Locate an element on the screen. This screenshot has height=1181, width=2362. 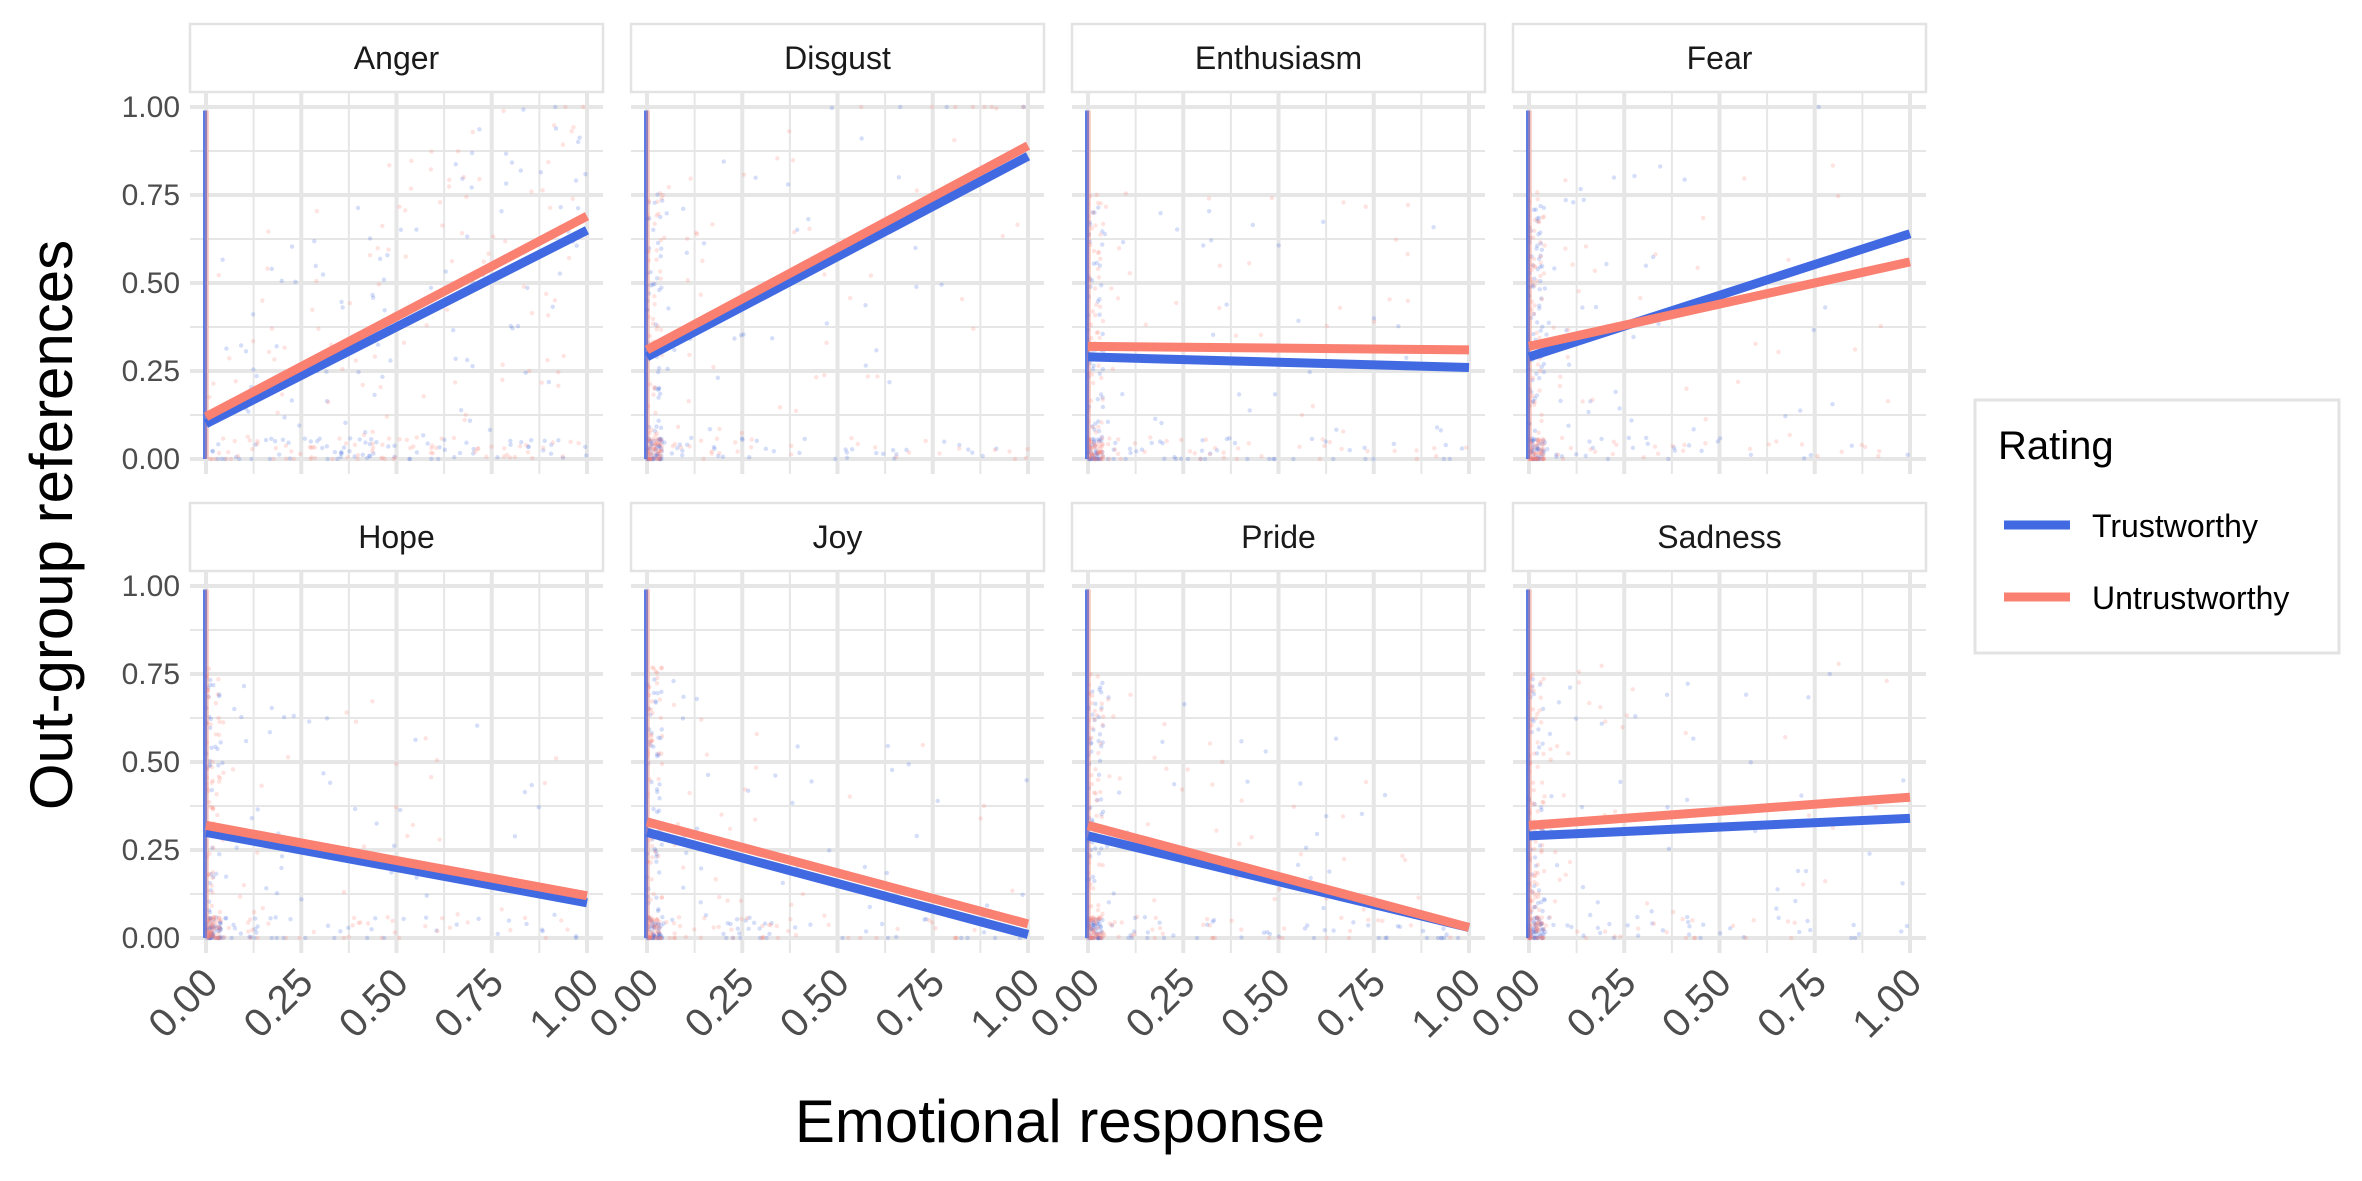
facet-strip is located at coordinates (1278, 537).